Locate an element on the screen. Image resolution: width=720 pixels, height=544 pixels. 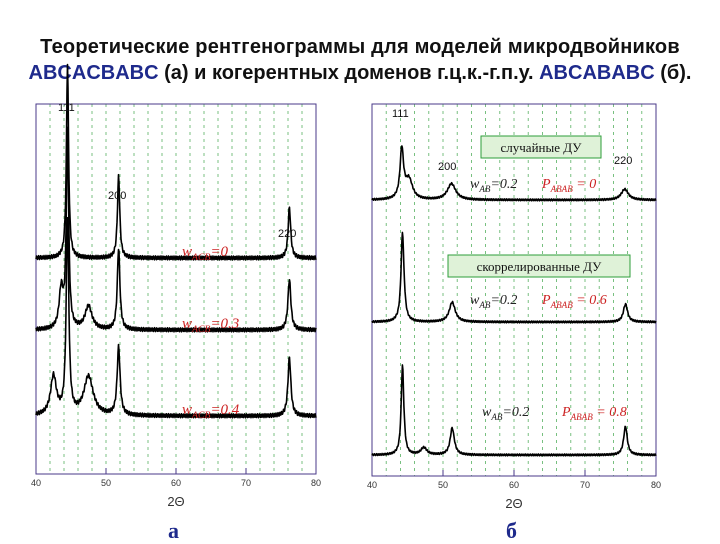
title-text-end: (б). is located at coordinates (673, 73).